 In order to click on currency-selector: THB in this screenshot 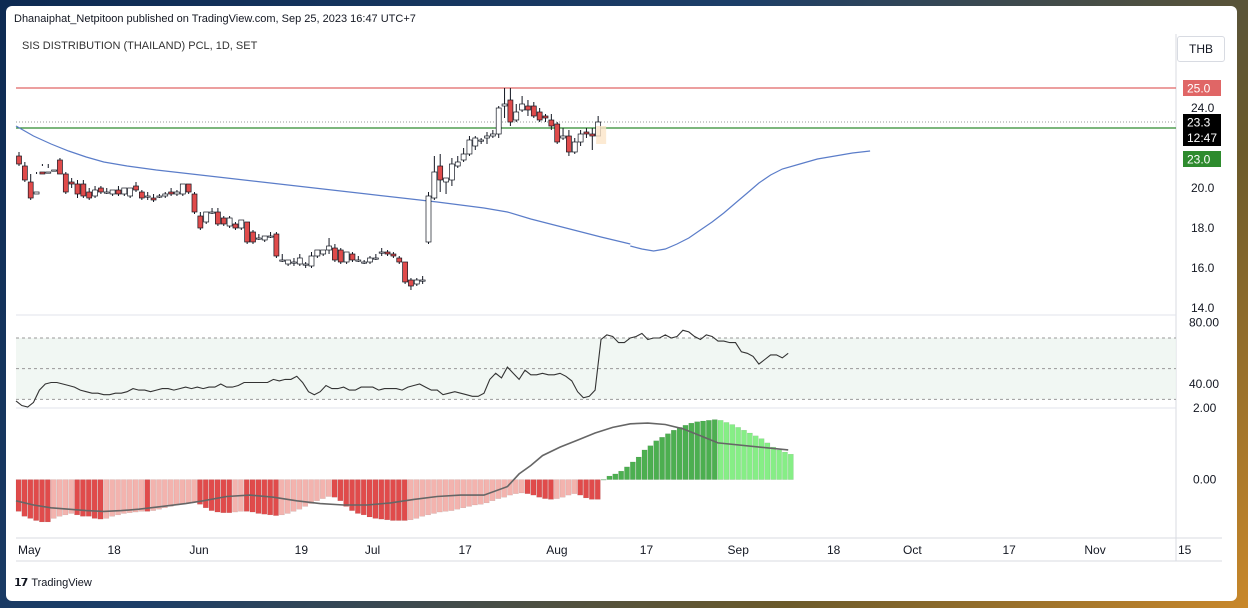, I will do `click(1201, 49)`.